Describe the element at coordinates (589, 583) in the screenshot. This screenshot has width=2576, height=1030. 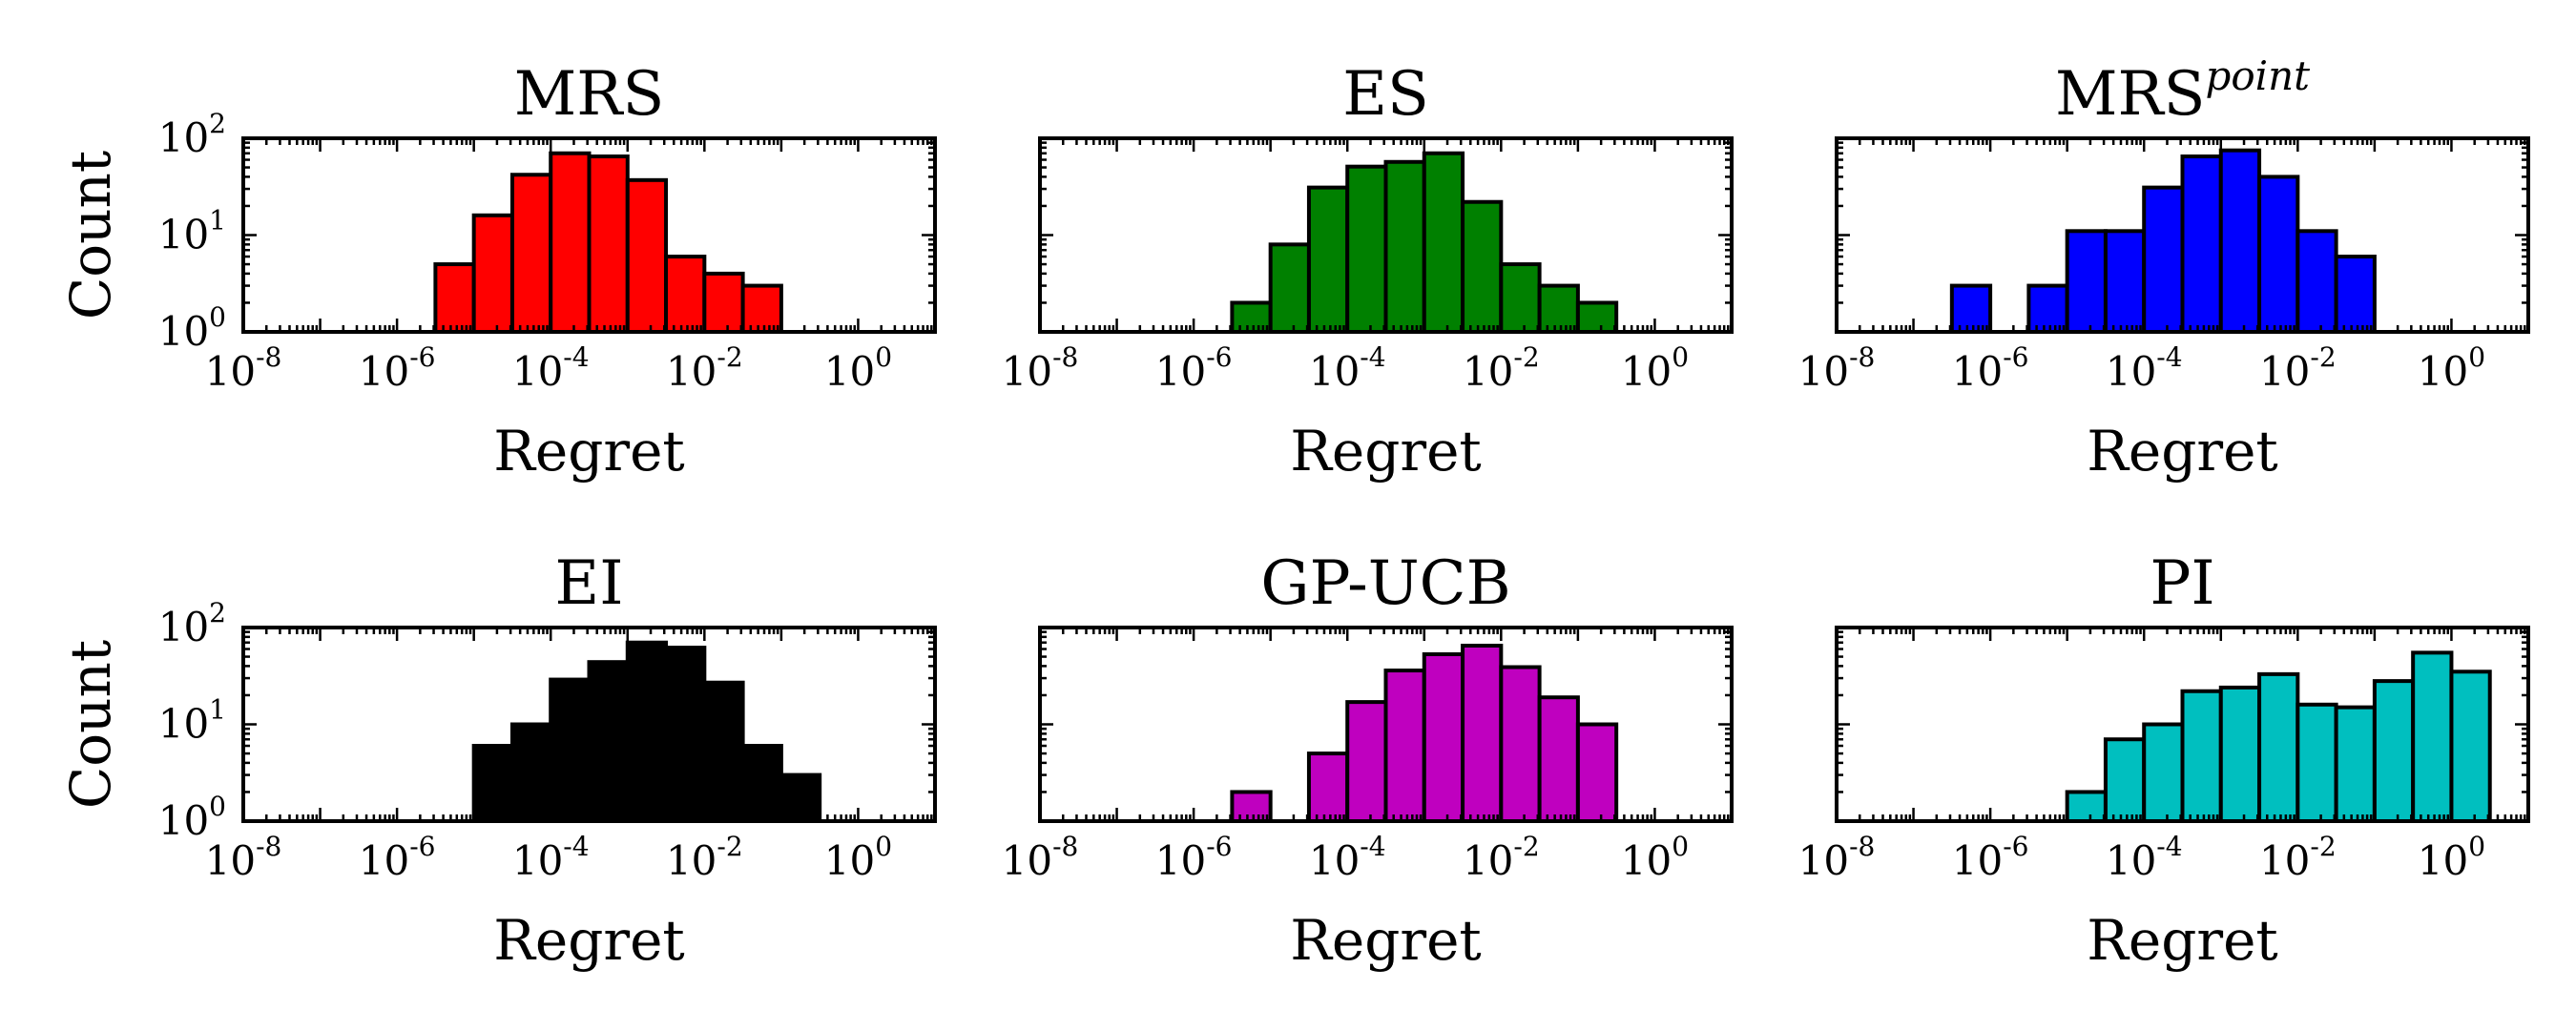
I see `panel-title-text: EI` at that location.